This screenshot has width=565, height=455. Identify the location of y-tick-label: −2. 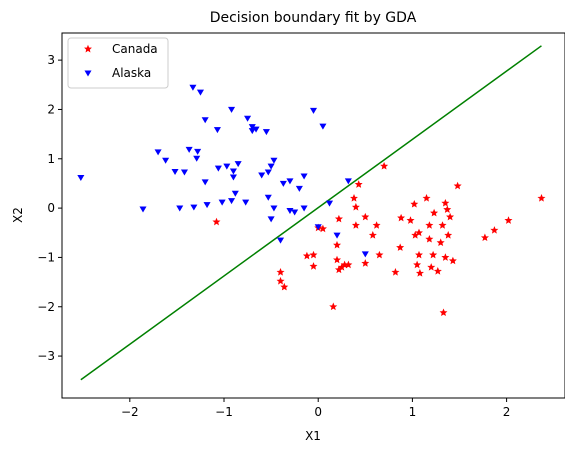
(46, 307).